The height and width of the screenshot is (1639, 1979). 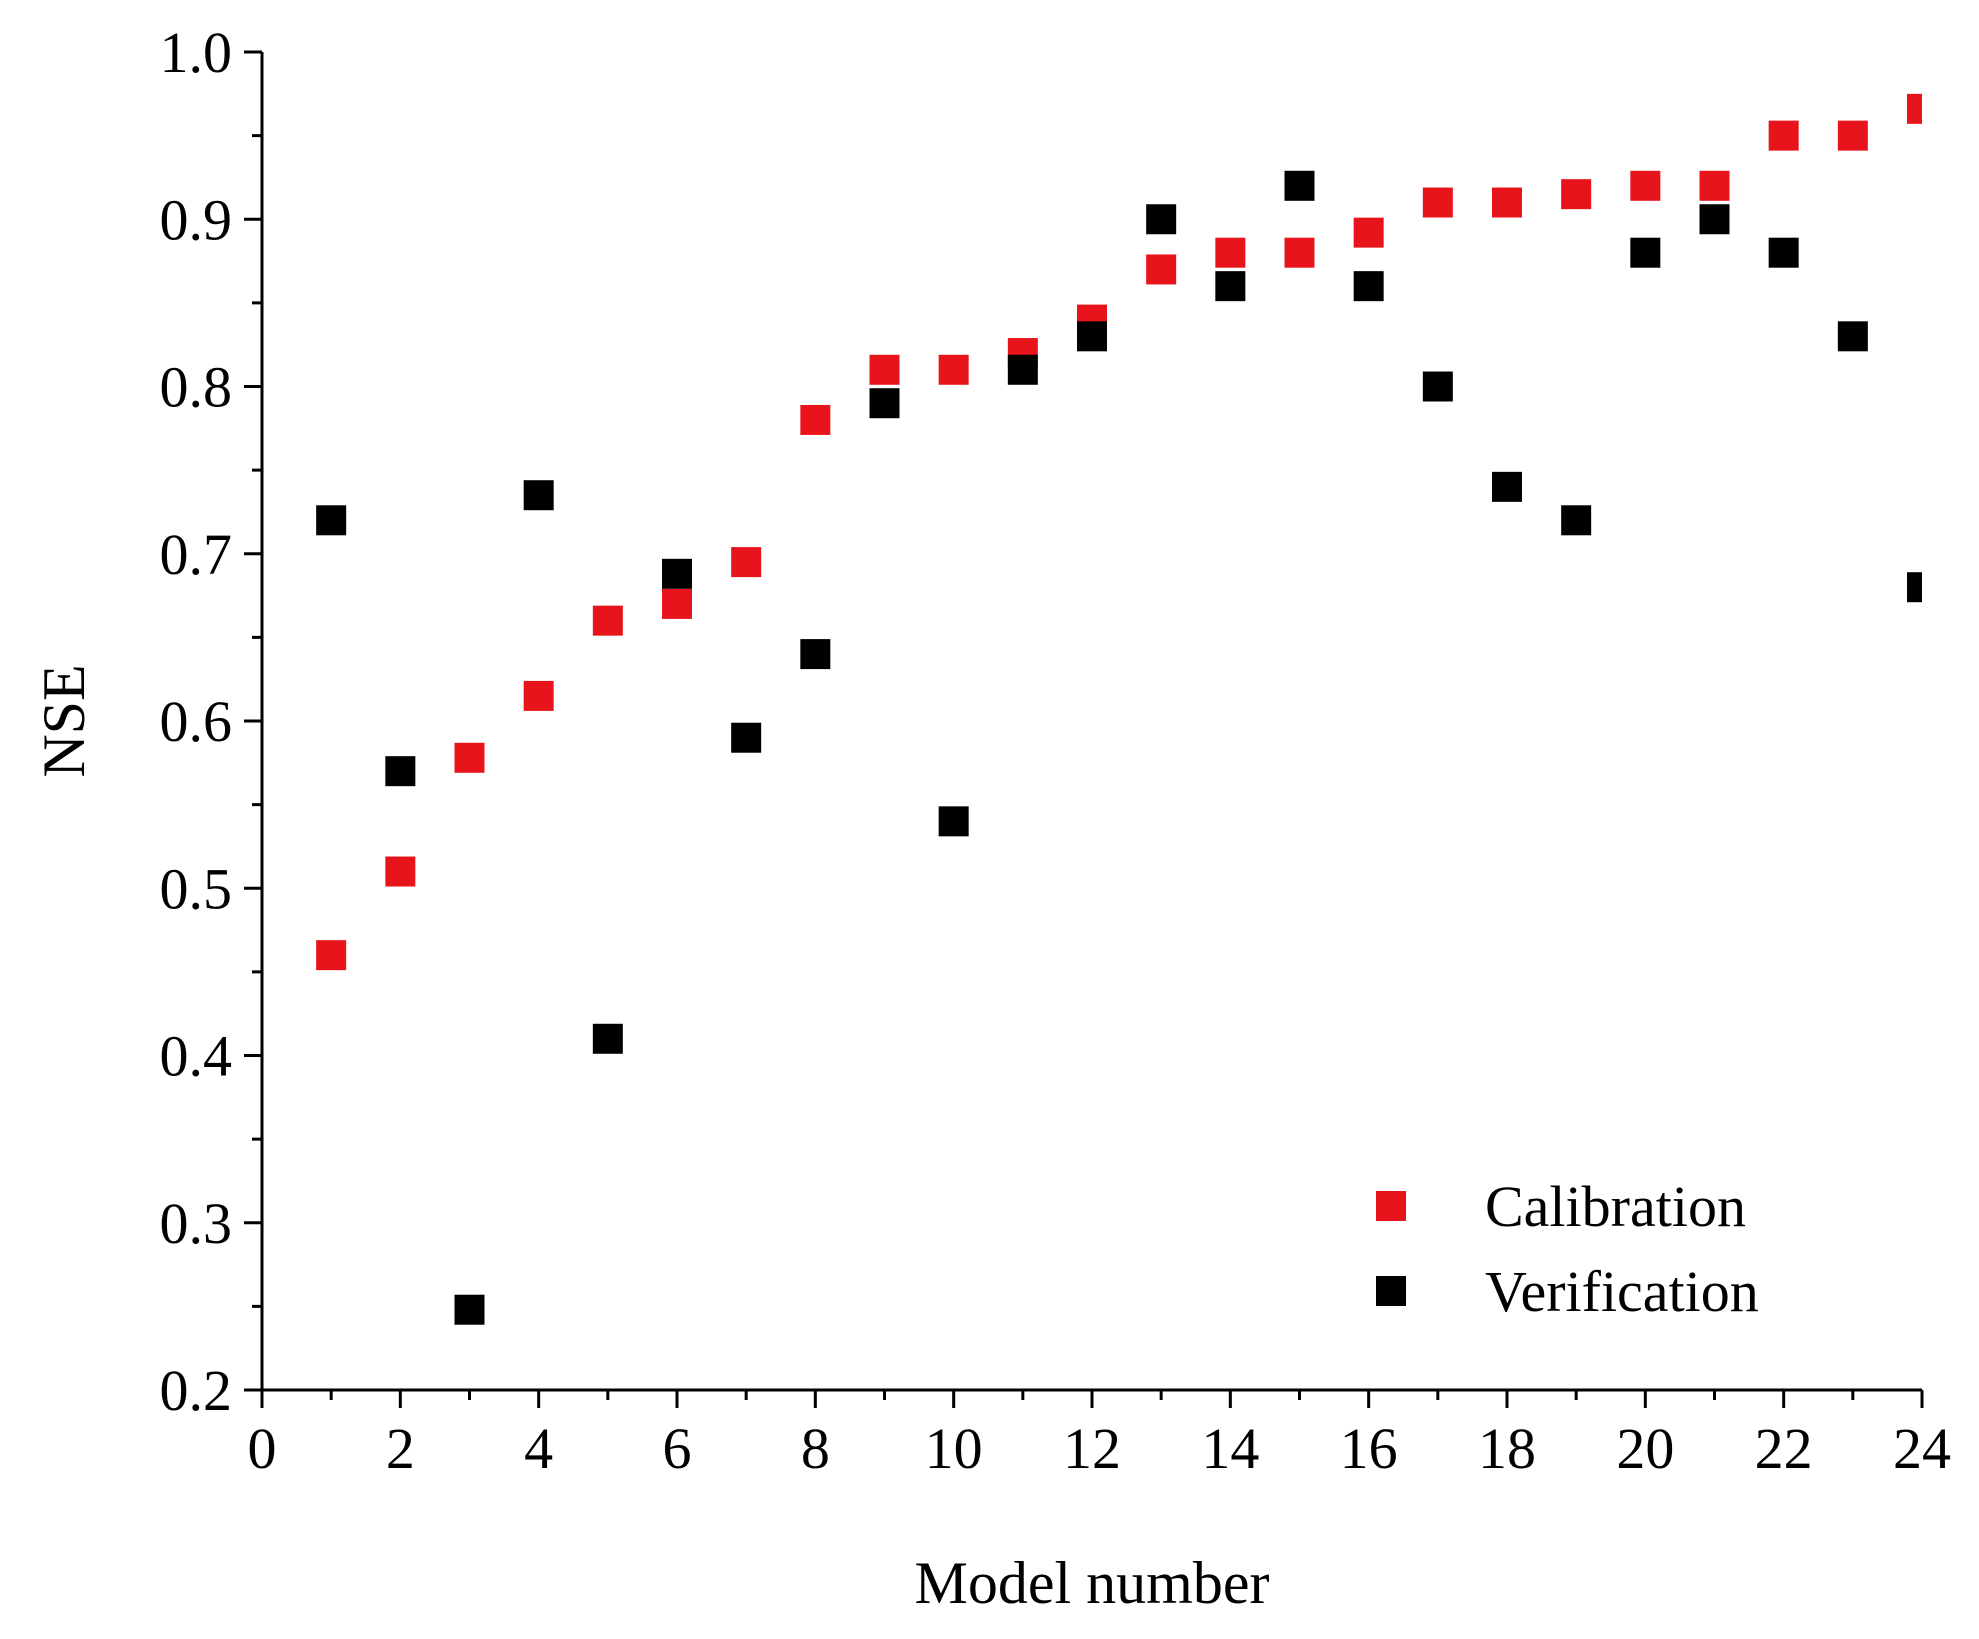 I want to click on x-tick-label: 6, so click(x=677, y=1448).